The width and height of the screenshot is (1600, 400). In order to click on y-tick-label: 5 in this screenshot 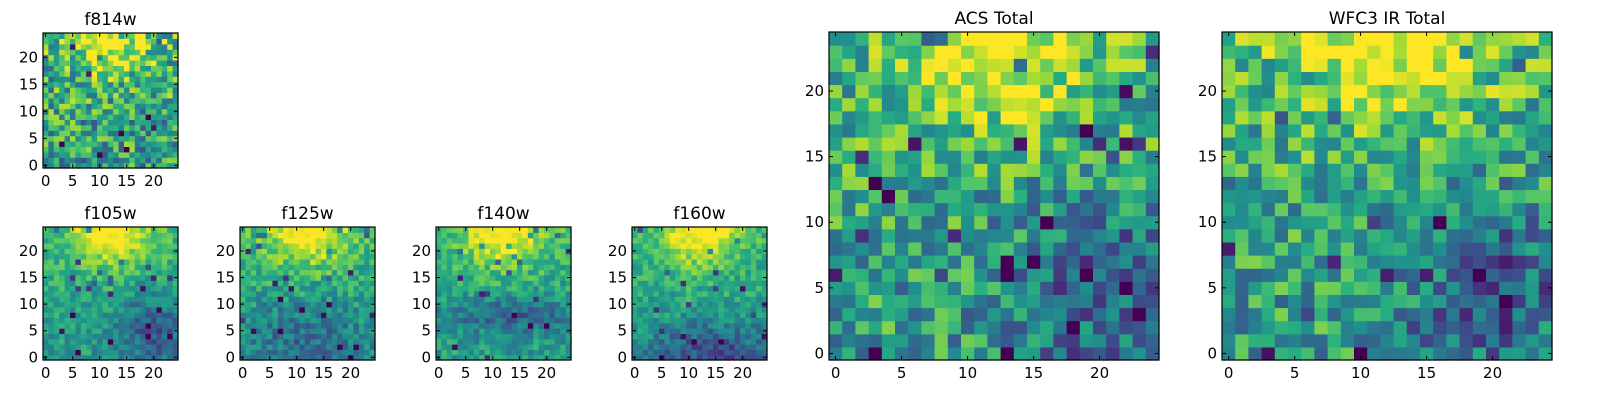, I will do `click(33, 331)`.